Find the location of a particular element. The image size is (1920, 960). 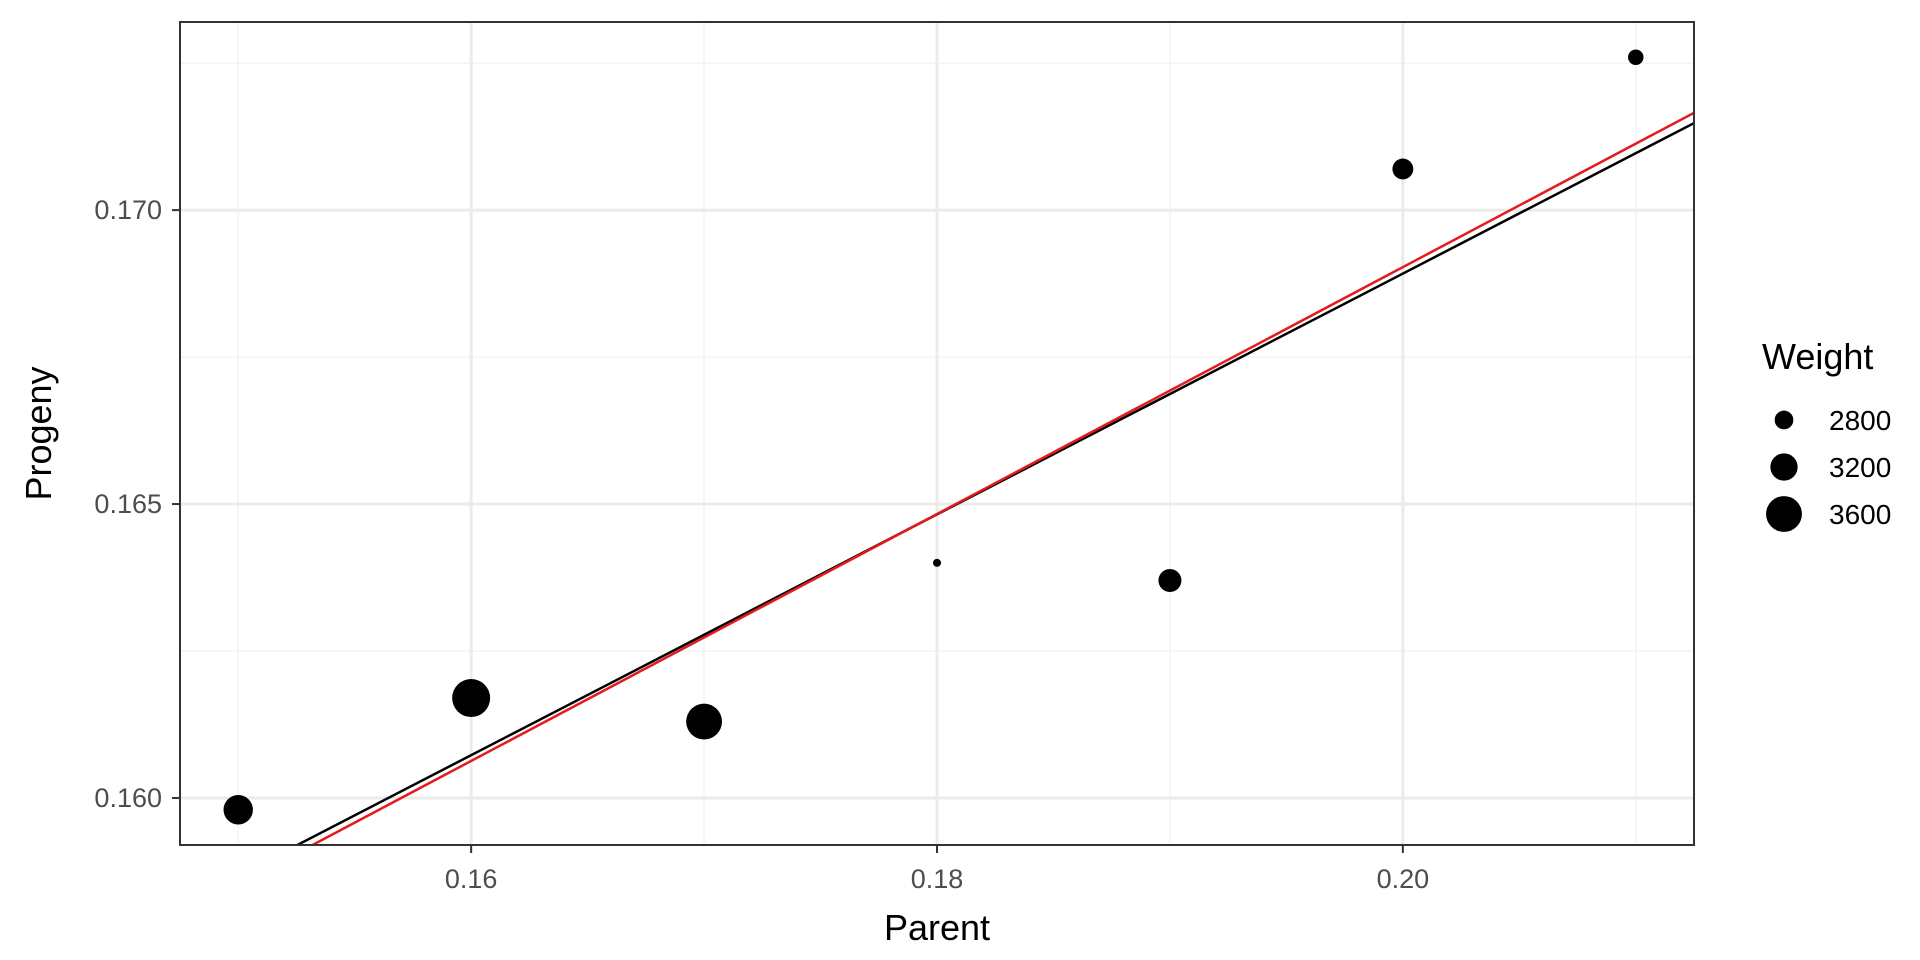

y-tick-label: 0.160 is located at coordinates (128, 798).